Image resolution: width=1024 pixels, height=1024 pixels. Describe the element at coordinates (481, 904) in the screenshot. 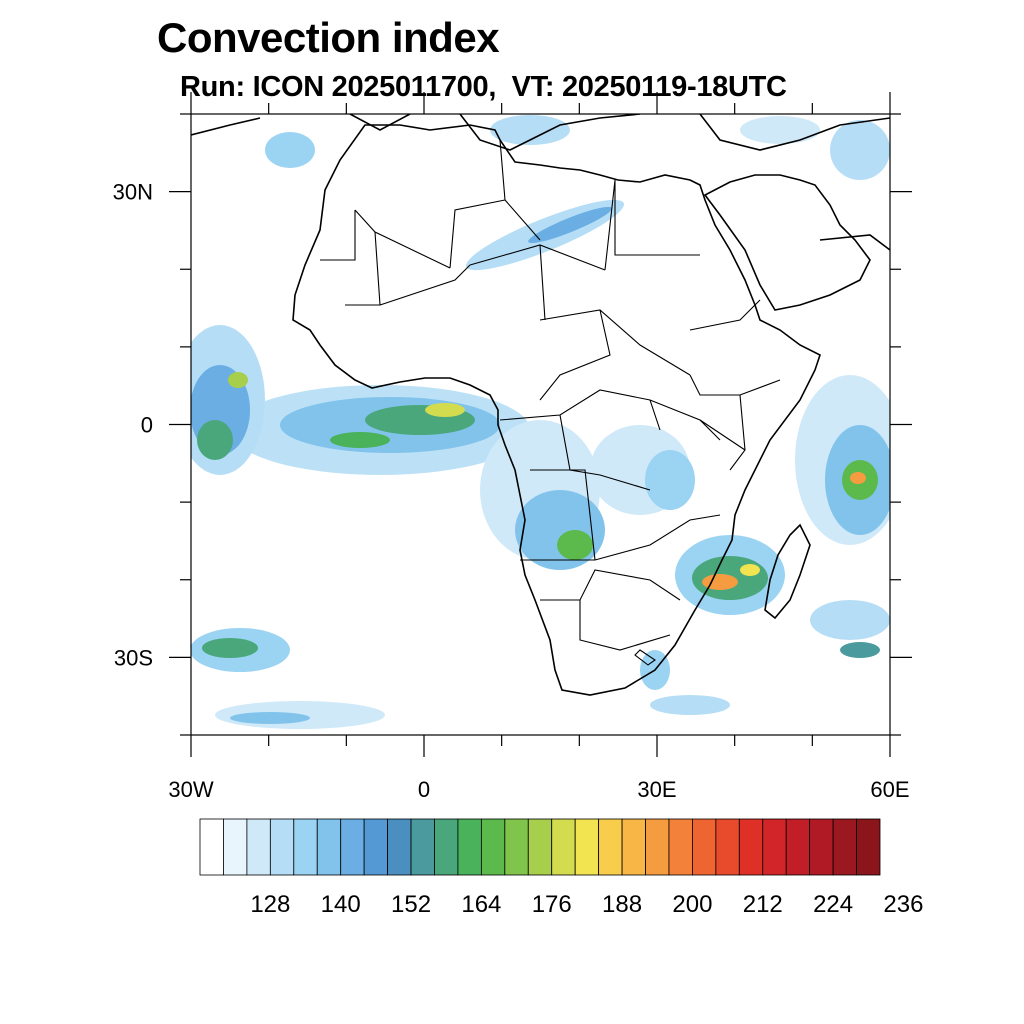

I see `colorbar-label: 164` at that location.